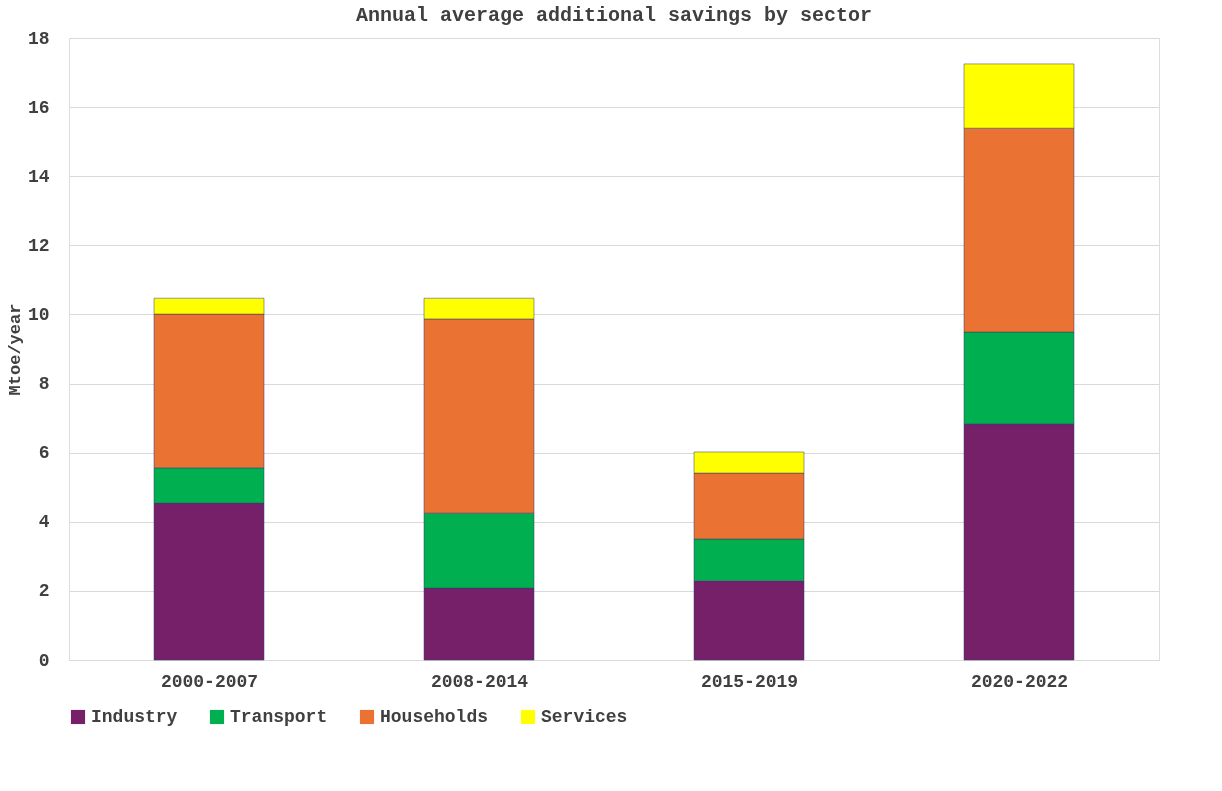 The width and height of the screenshot is (1222, 791). I want to click on x-tick-label: 2008-2014, so click(479, 681).